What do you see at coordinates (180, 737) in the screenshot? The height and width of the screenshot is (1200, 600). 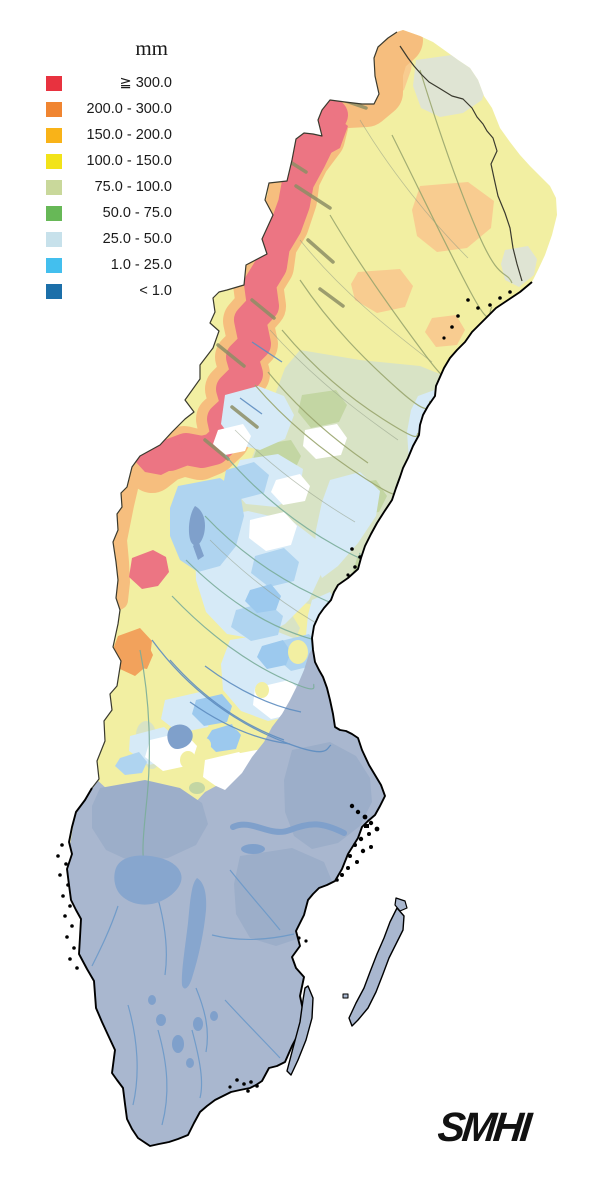 I see `lake-siljan` at bounding box center [180, 737].